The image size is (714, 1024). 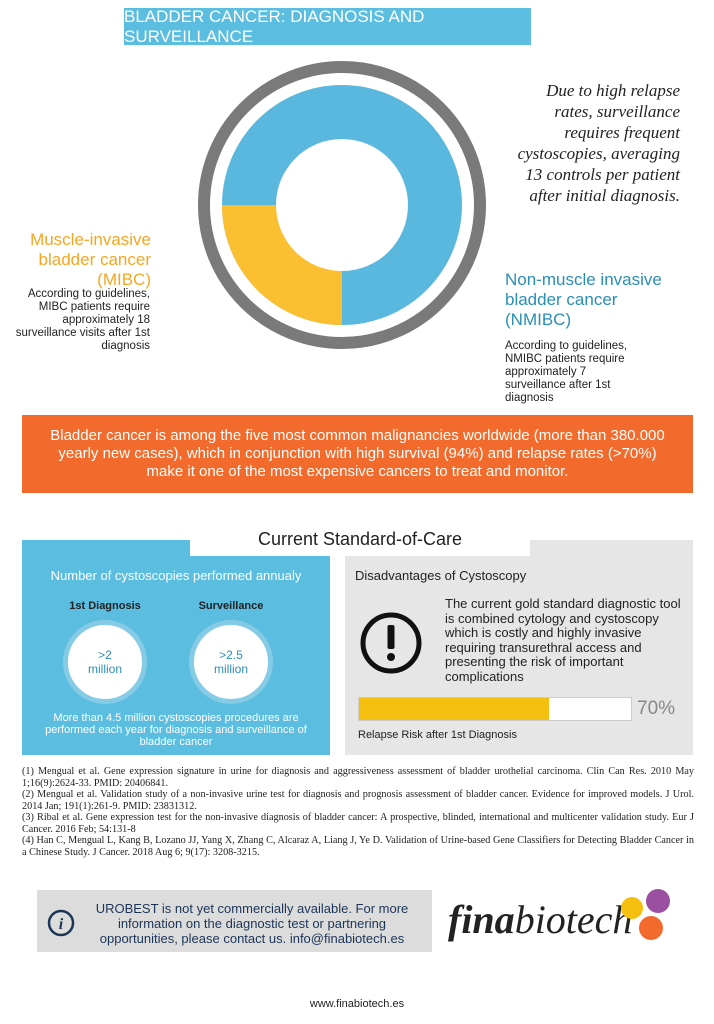 I want to click on warning-icon, so click(x=391, y=643).